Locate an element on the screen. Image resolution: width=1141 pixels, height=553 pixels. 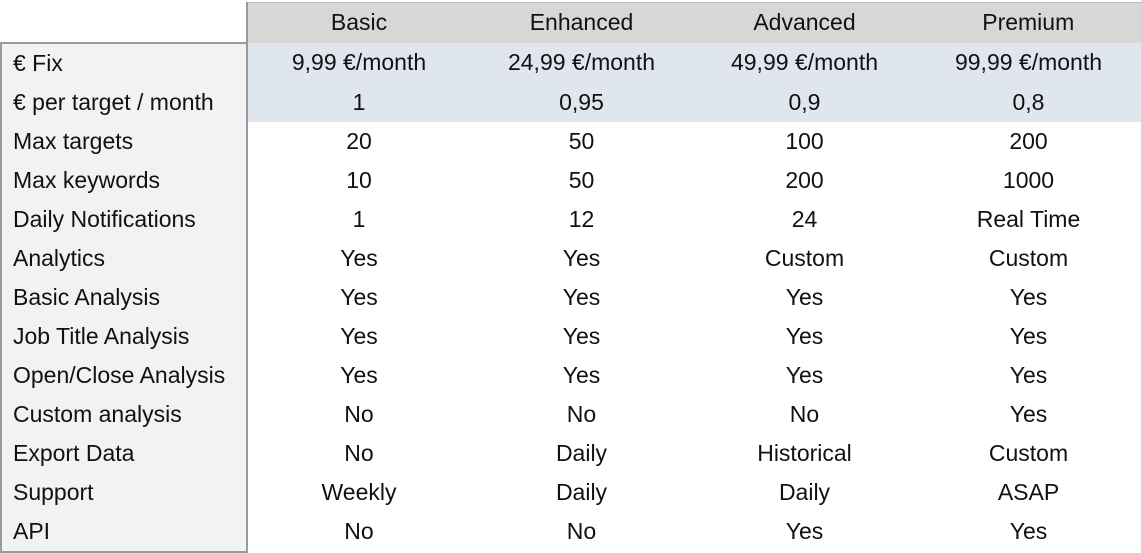
plan-header-enhanced: Enhanced is located at coordinates (581, 22).